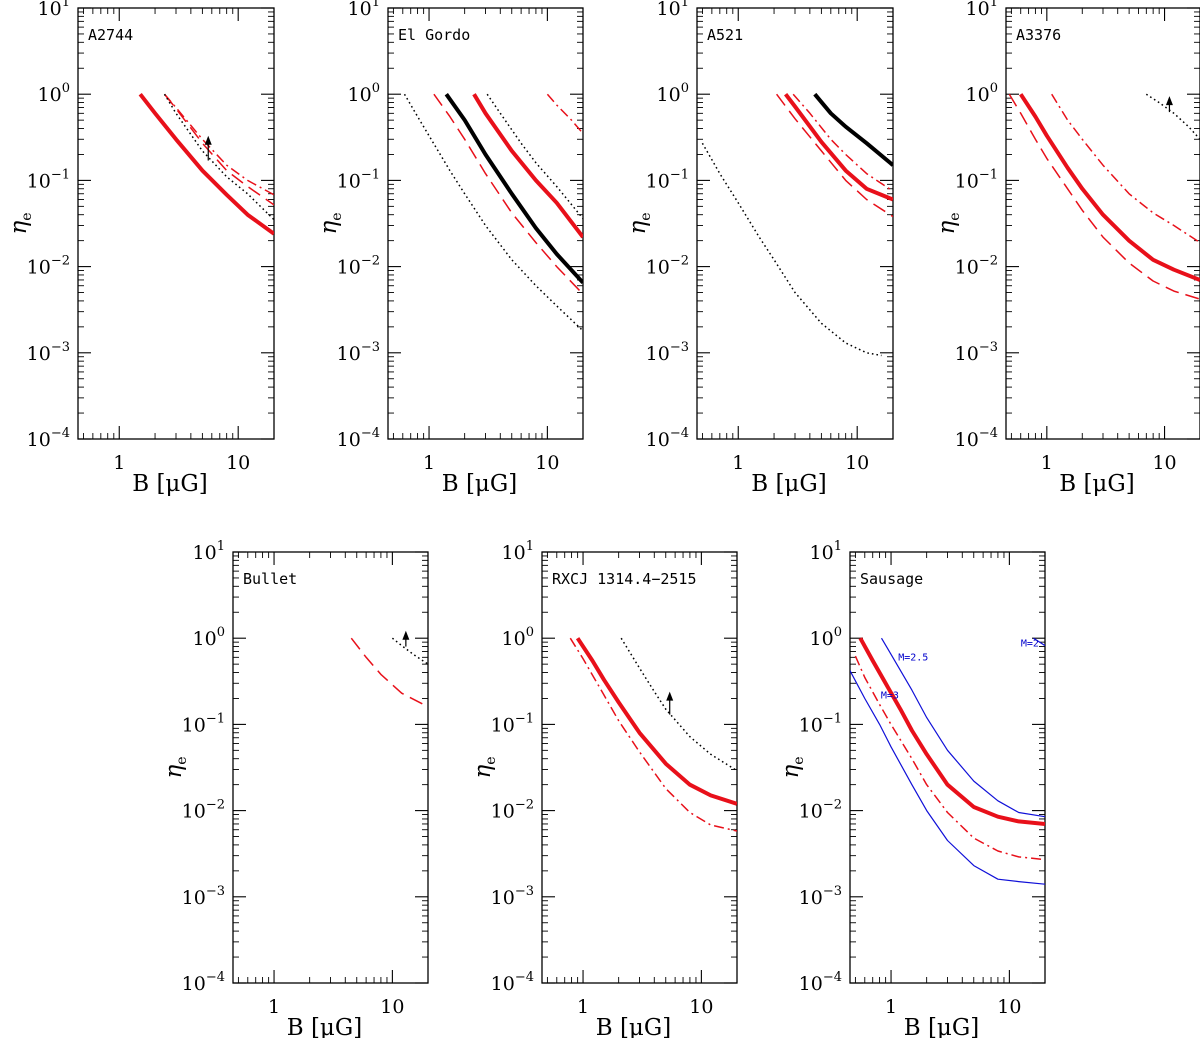  I want to click on panel-title: Bullet, so click(270, 579).